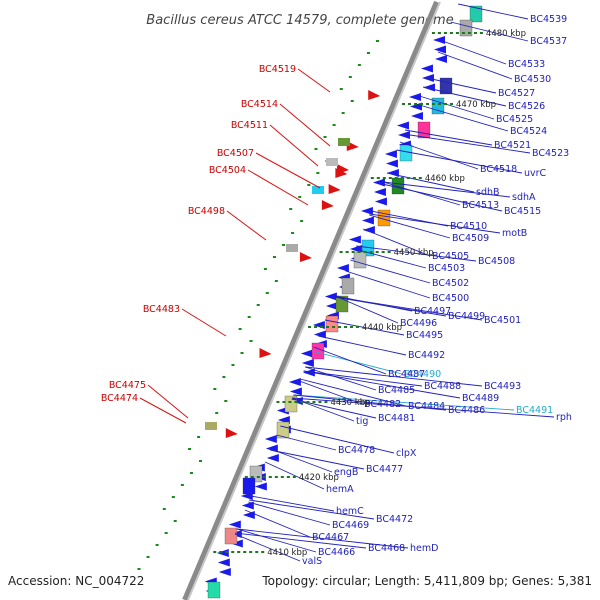 This screenshot has width=600, height=600. What do you see at coordinates (396, 390) in the screenshot?
I see `right-gene-label: BC4485` at bounding box center [396, 390].